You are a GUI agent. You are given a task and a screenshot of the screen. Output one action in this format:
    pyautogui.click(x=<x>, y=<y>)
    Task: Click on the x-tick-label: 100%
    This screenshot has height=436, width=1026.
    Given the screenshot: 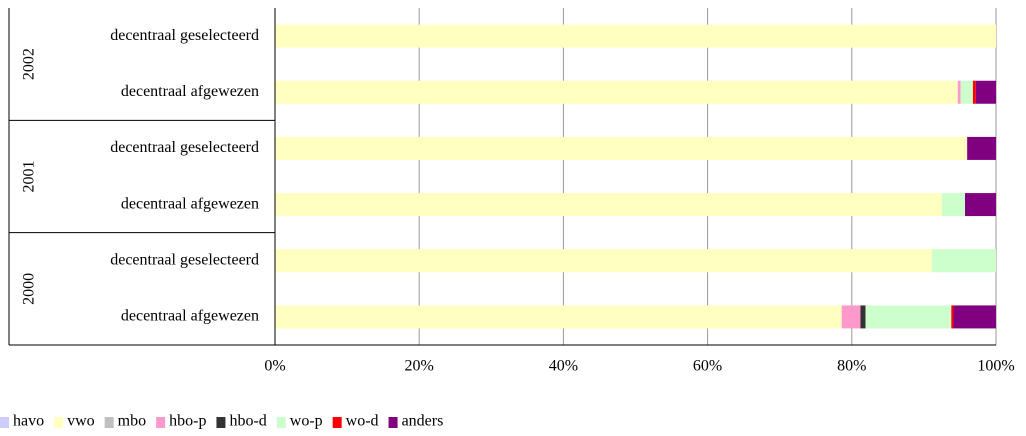 What is the action you would take?
    pyautogui.click(x=995, y=366)
    